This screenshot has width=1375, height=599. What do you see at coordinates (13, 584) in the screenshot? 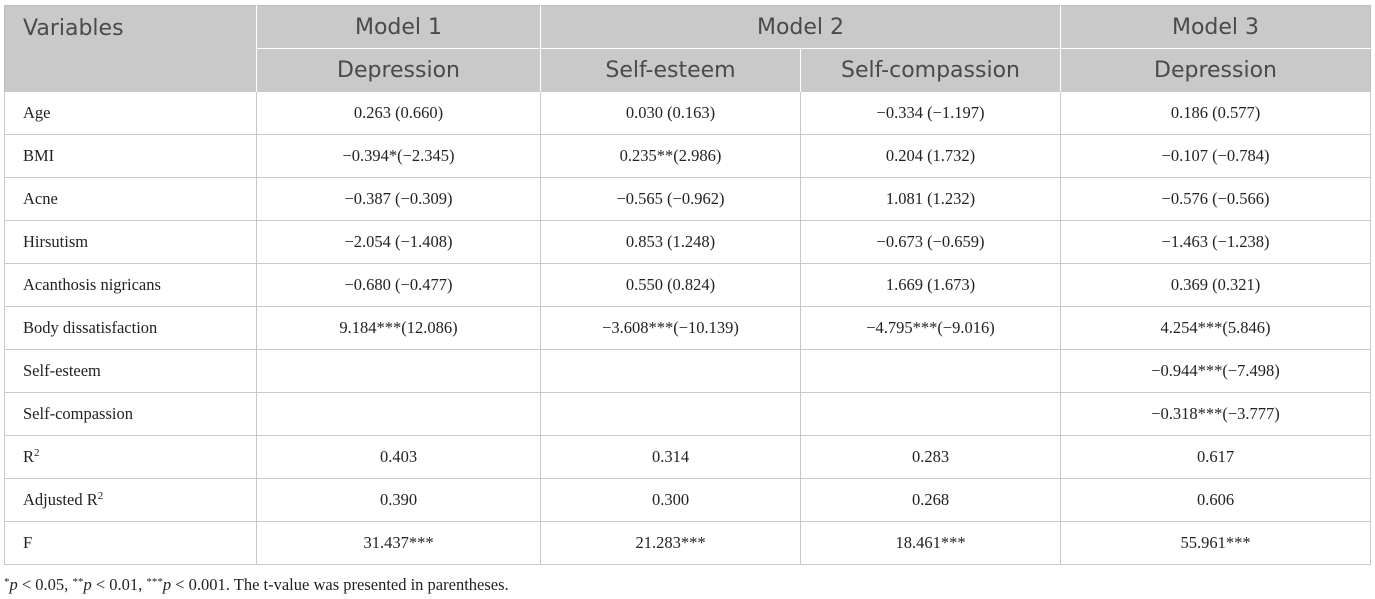
I see `footnote-p-1: p` at bounding box center [13, 584].